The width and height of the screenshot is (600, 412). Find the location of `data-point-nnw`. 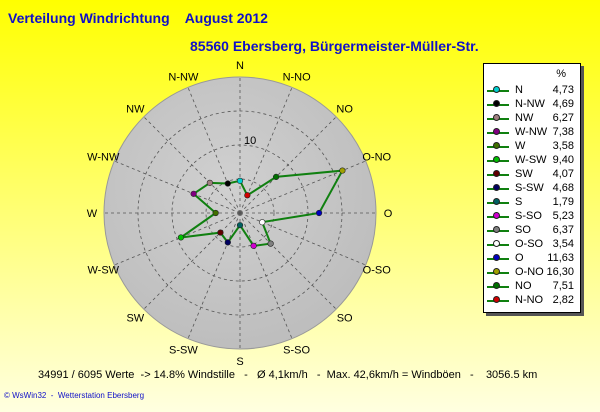

data-point-nnw is located at coordinates (227, 183).